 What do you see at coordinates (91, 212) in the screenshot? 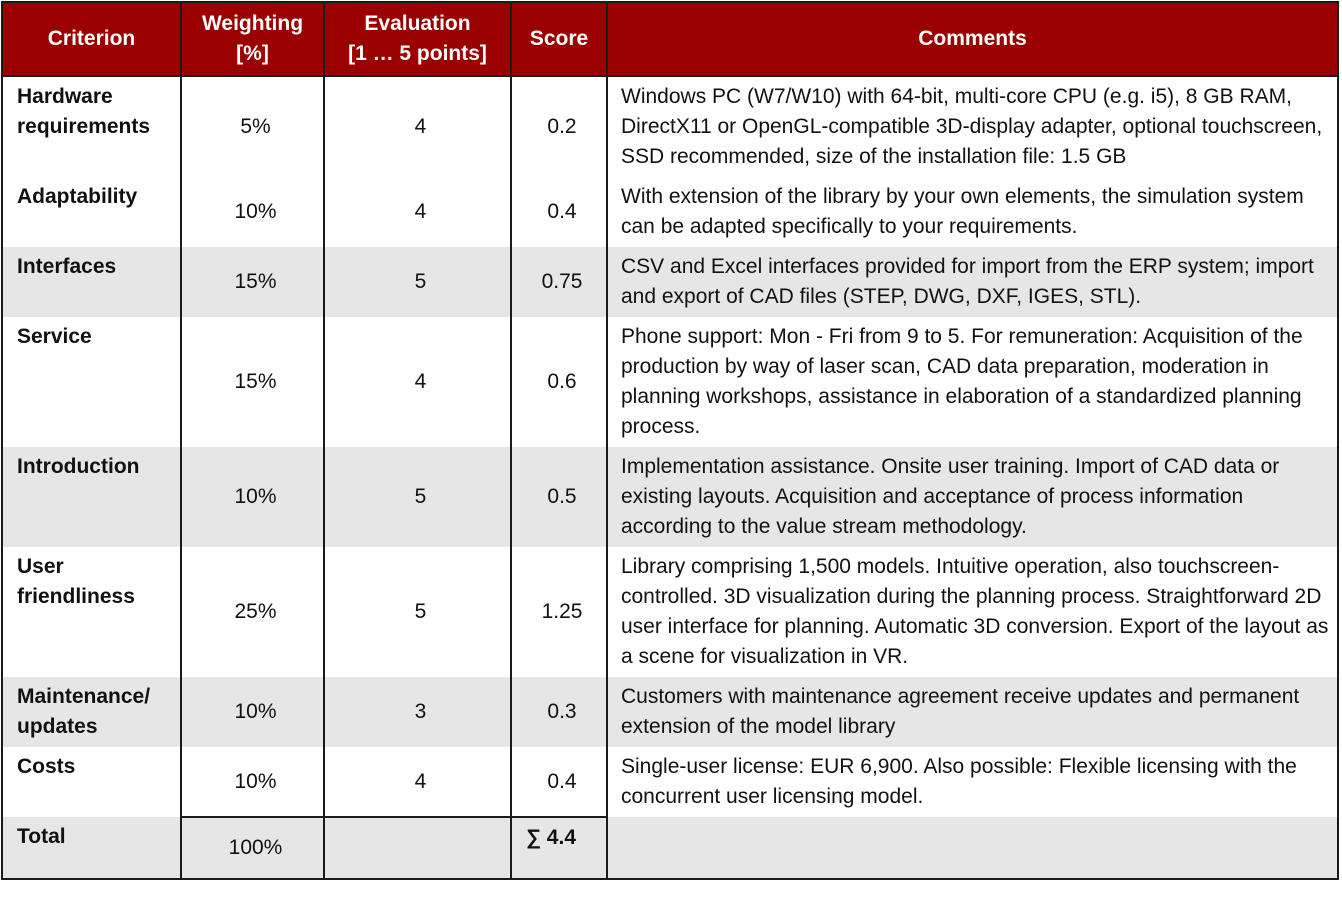
I see `criterion-cell: Adaptability` at bounding box center [91, 212].